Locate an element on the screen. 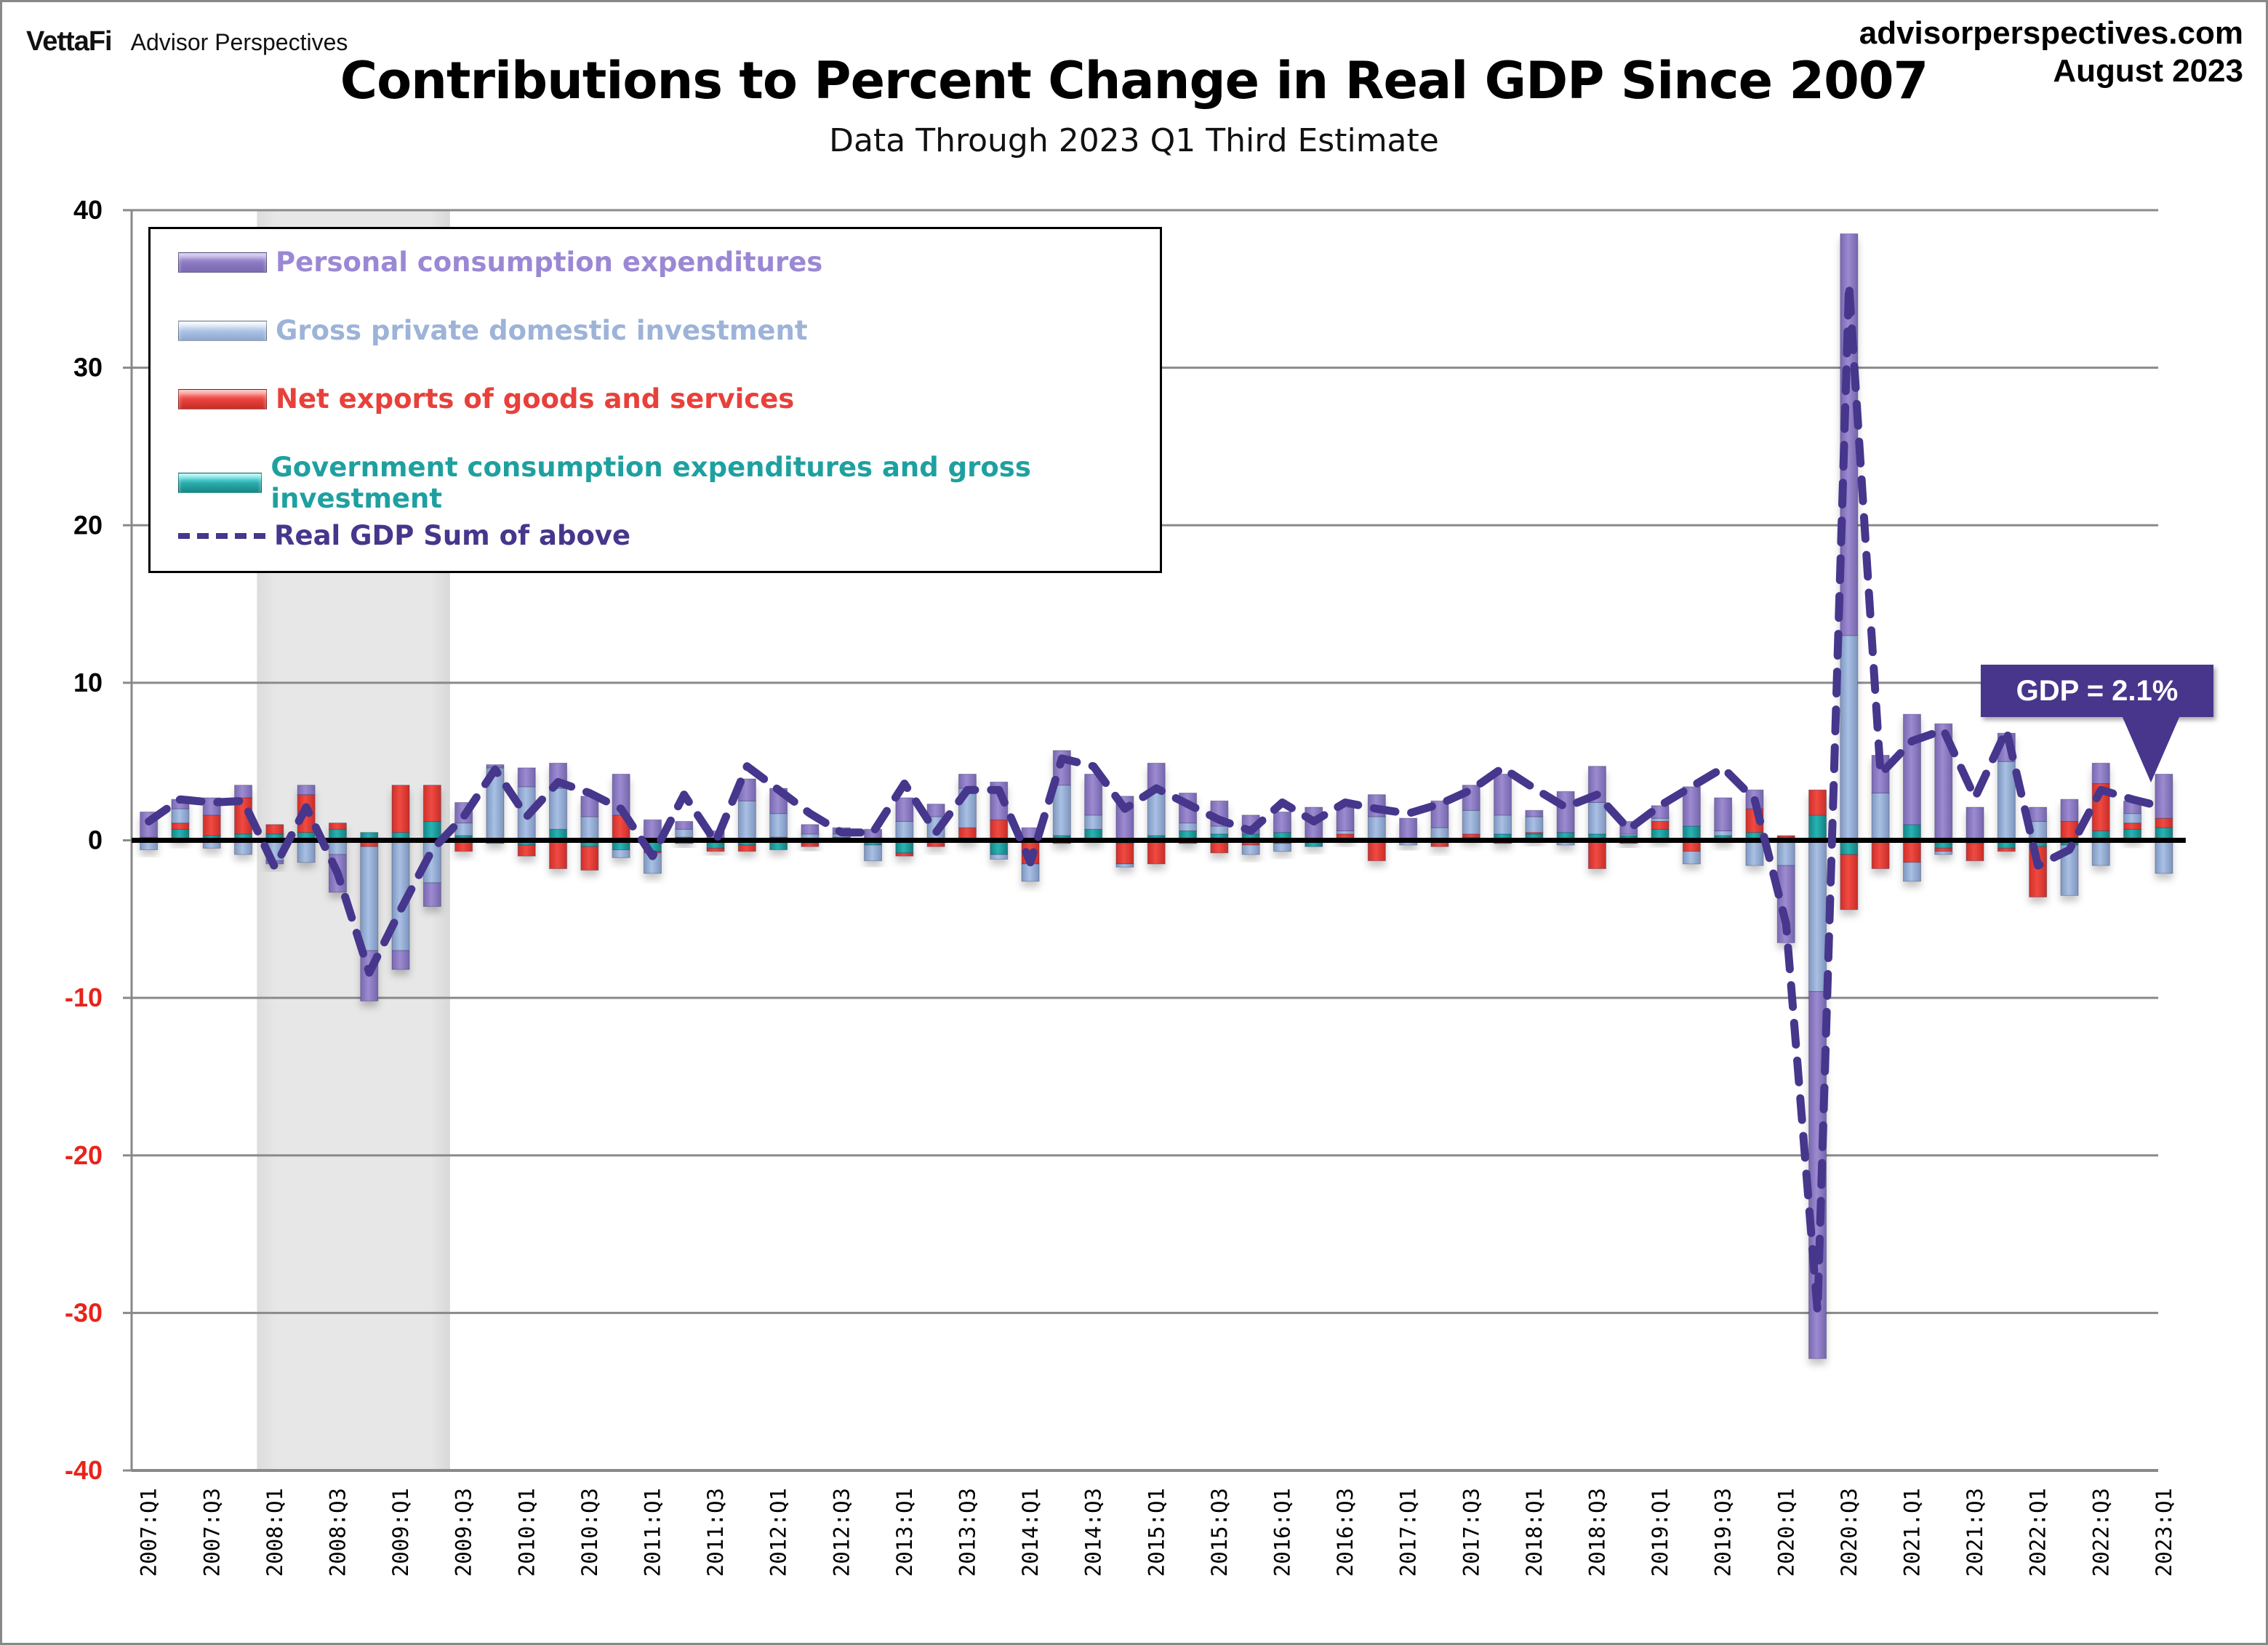 The image size is (2268, 1645). x-tick-label: 2017:Q3 is located at coordinates (1471, 1532).